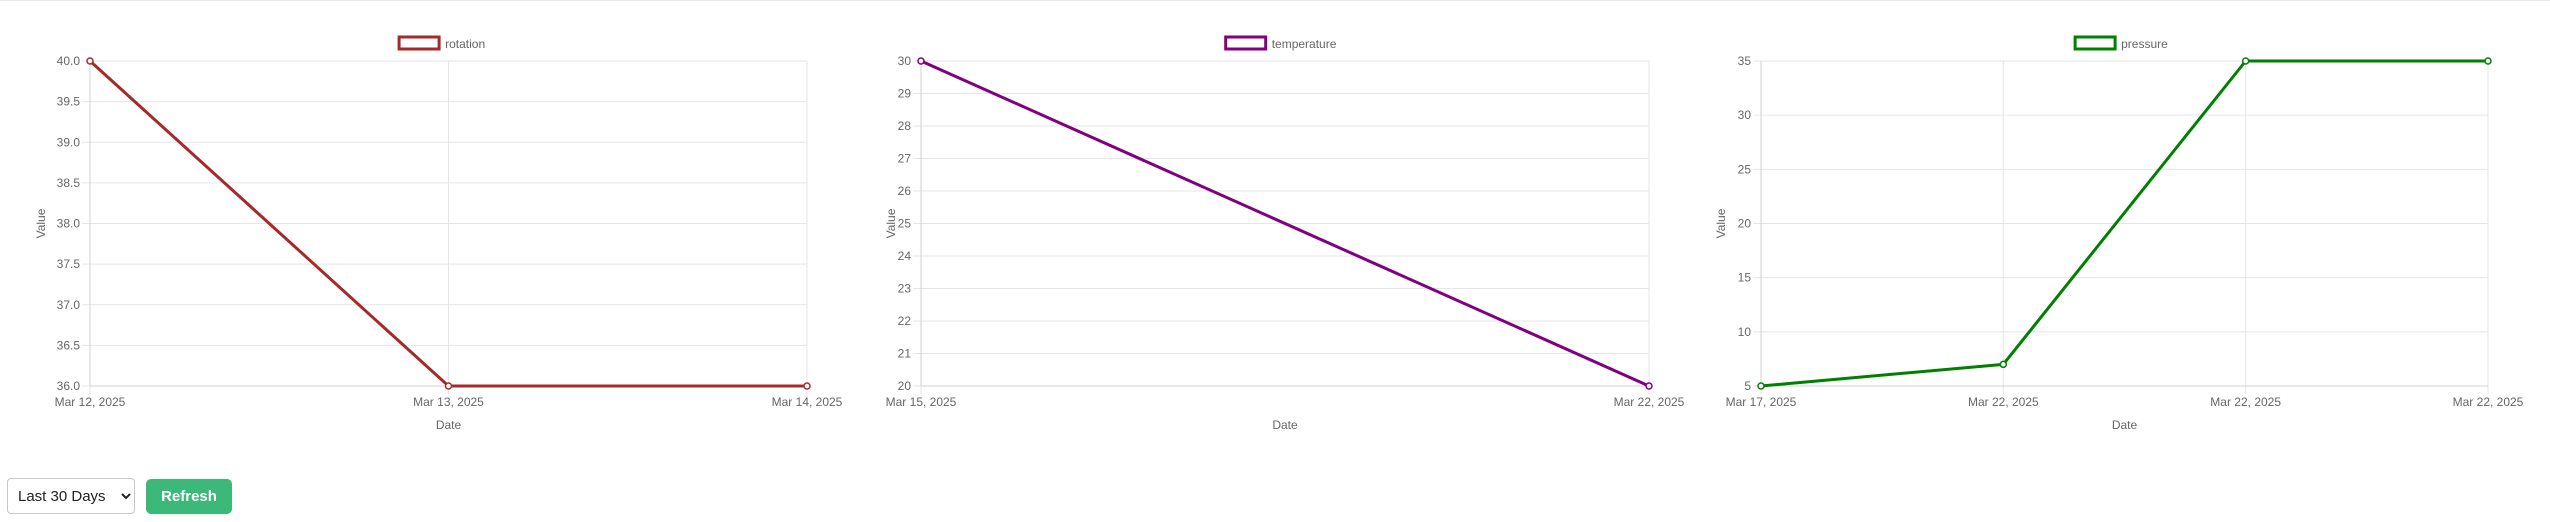 This screenshot has width=2550, height=522. Describe the element at coordinates (1761, 402) in the screenshot. I see `x-tick-label: Mar 17, 2025` at that location.